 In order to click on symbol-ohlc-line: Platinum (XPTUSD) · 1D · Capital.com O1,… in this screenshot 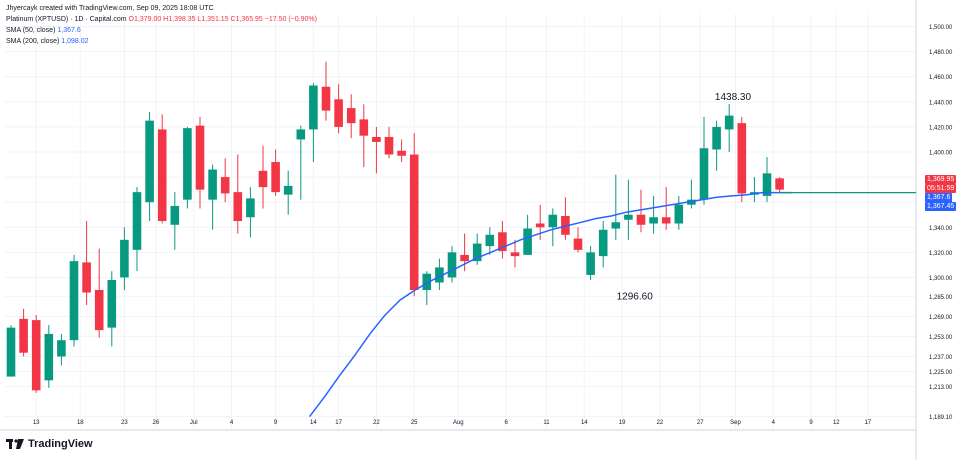, I will do `click(161, 19)`.